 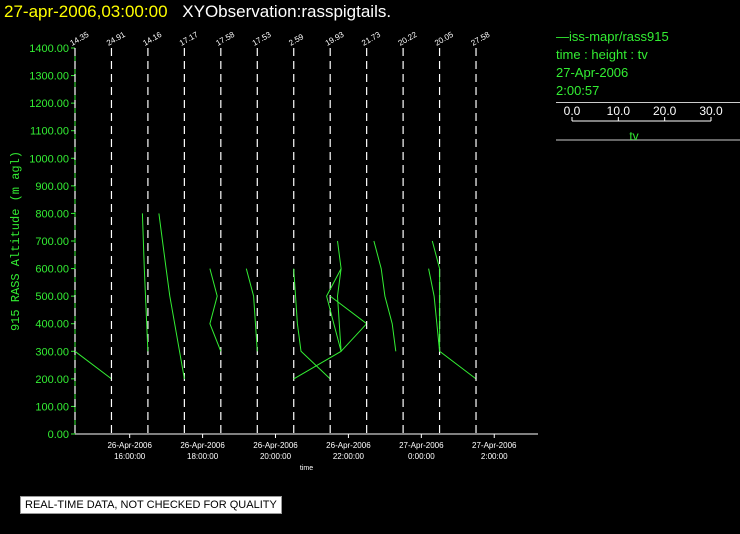 What do you see at coordinates (52, 407) in the screenshot?
I see `y-tick-label: 100.00` at bounding box center [52, 407].